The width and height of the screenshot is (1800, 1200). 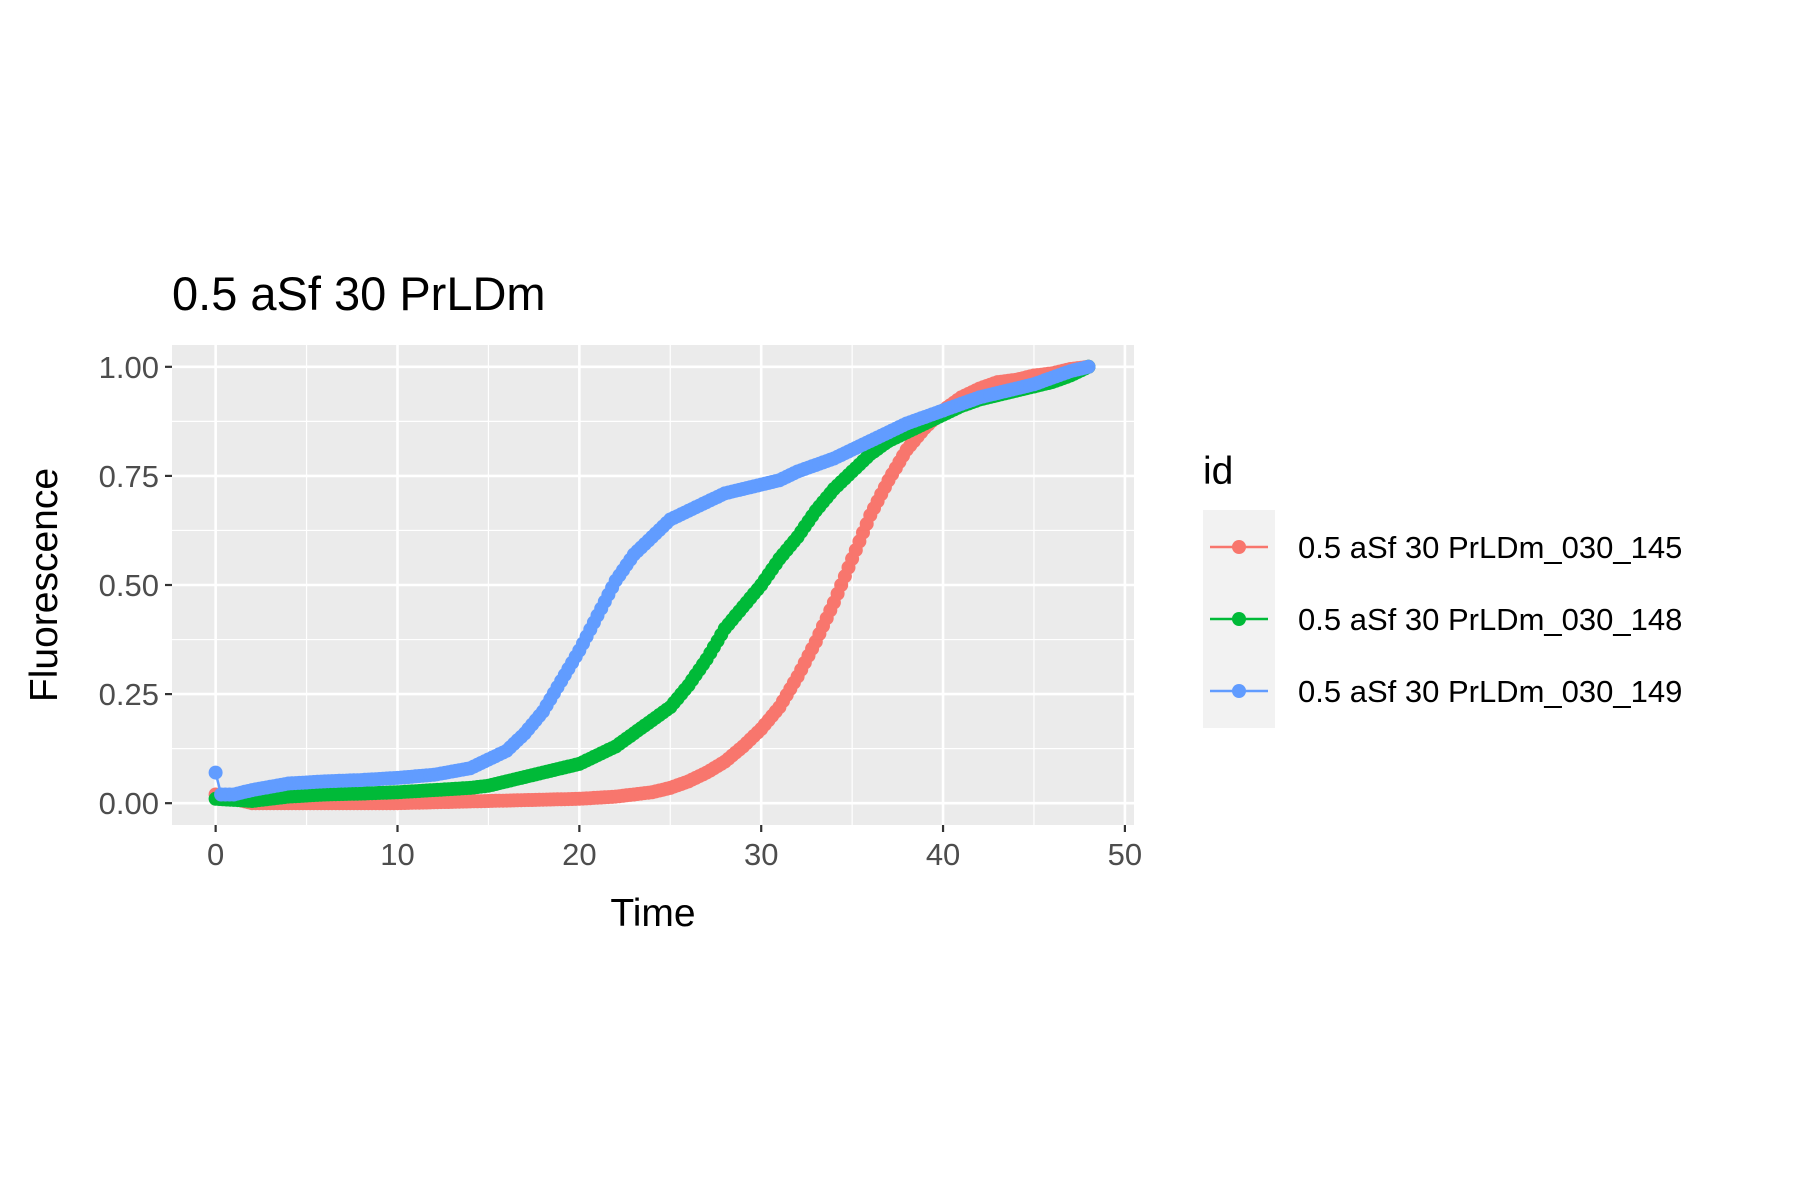 What do you see at coordinates (129, 585) in the screenshot?
I see `y-tick-label: 0.50` at bounding box center [129, 585].